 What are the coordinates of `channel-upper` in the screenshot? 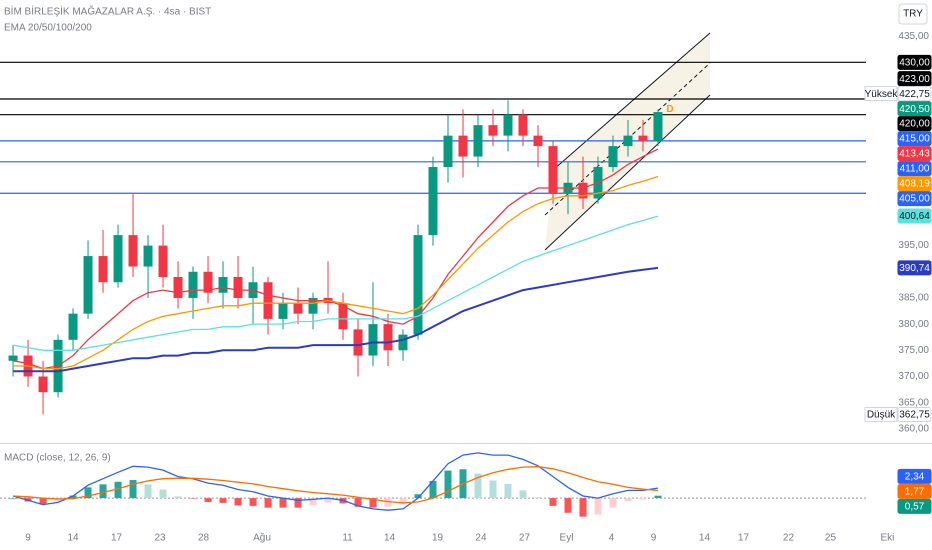 It's located at (631, 101).